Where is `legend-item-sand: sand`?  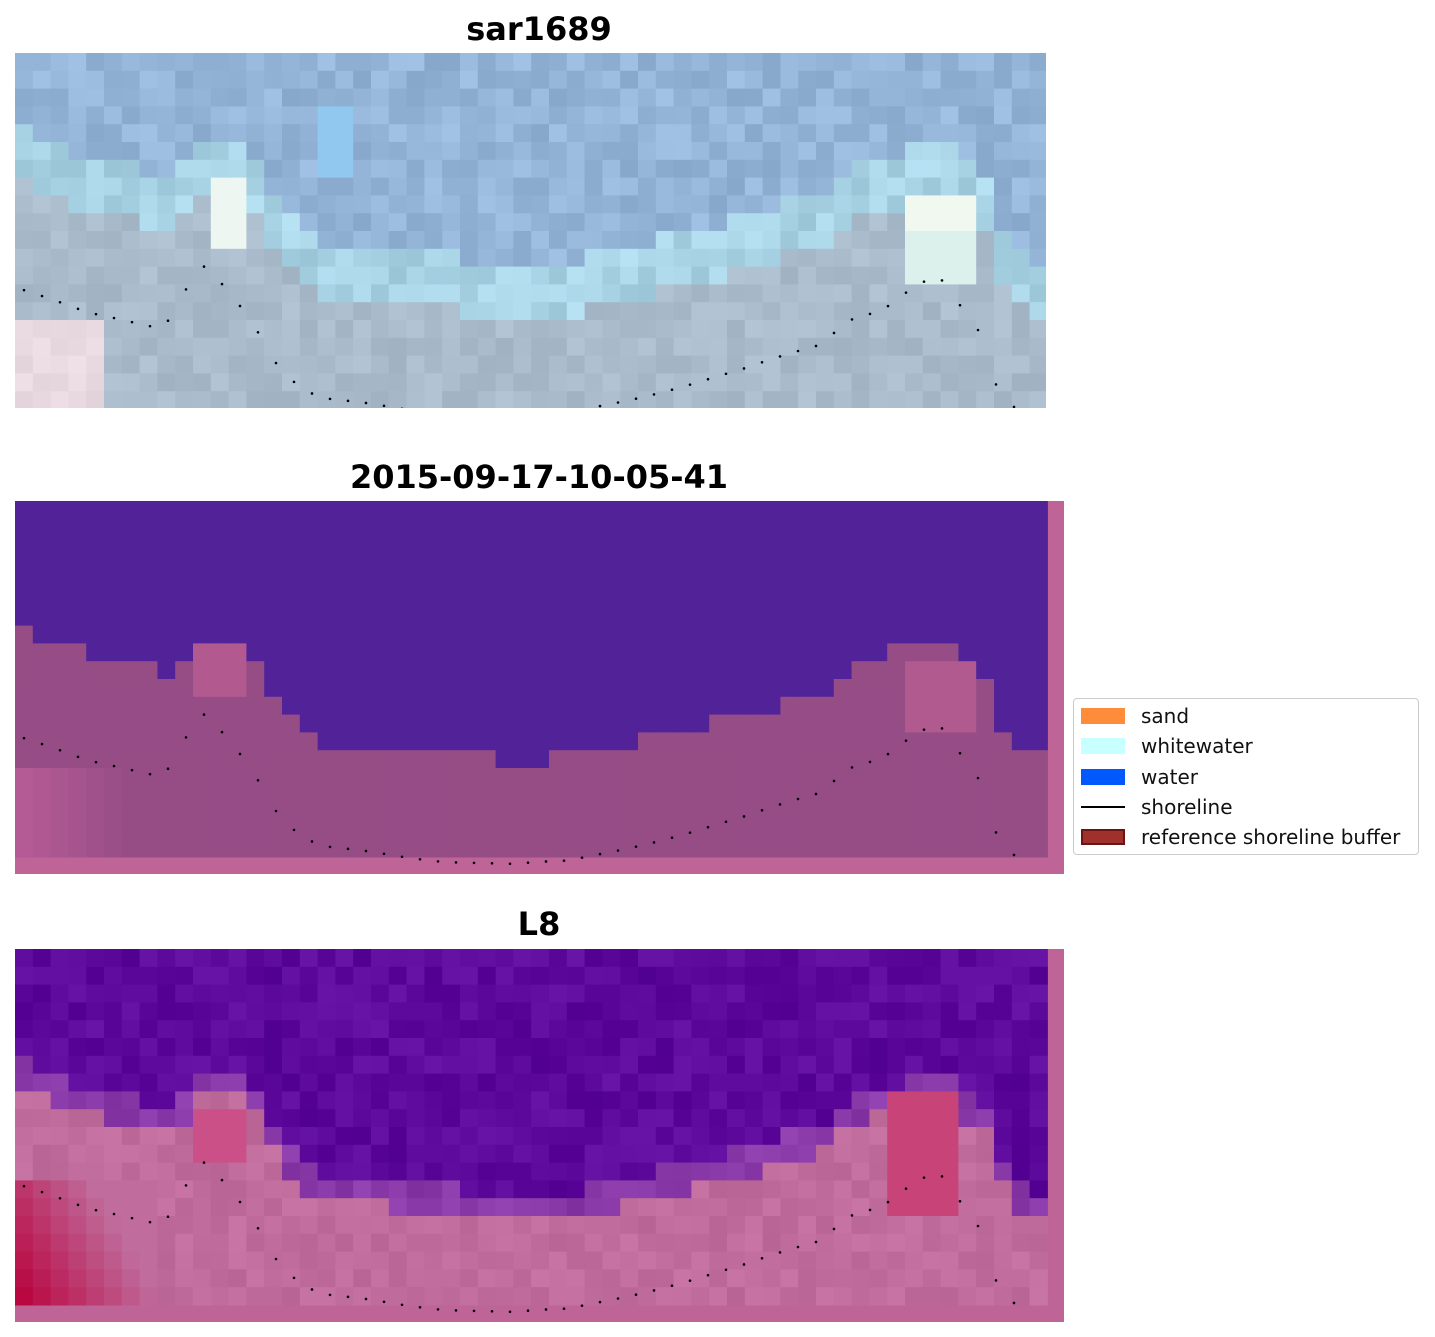 legend-item-sand: sand is located at coordinates (1246, 716).